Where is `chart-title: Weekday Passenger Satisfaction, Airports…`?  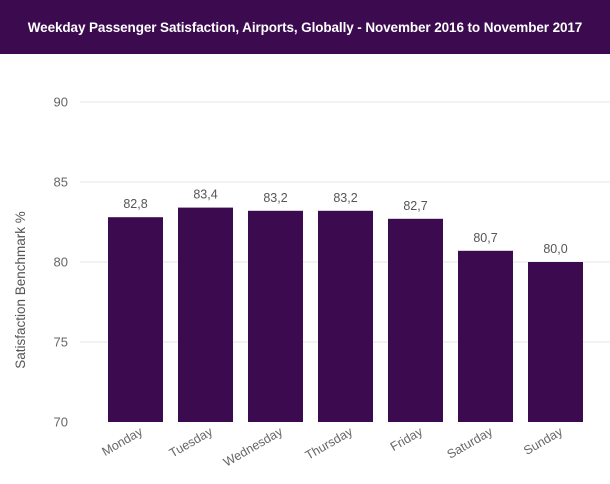
chart-title: Weekday Passenger Satisfaction, Airports… is located at coordinates (305, 27).